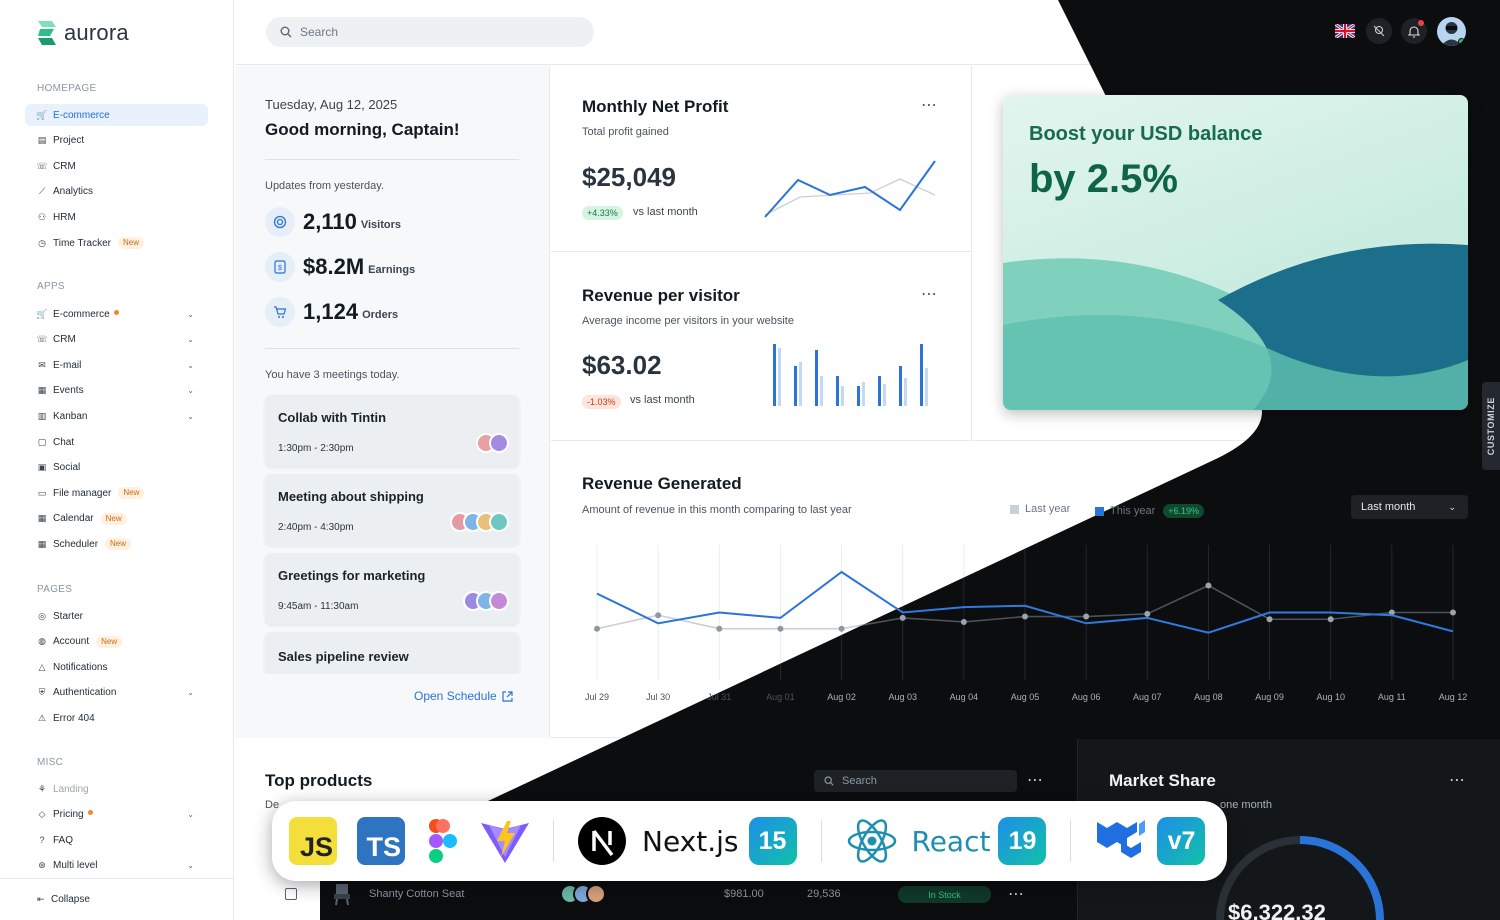 This screenshot has width=1500, height=920. I want to click on status-dot, so click(90, 813).